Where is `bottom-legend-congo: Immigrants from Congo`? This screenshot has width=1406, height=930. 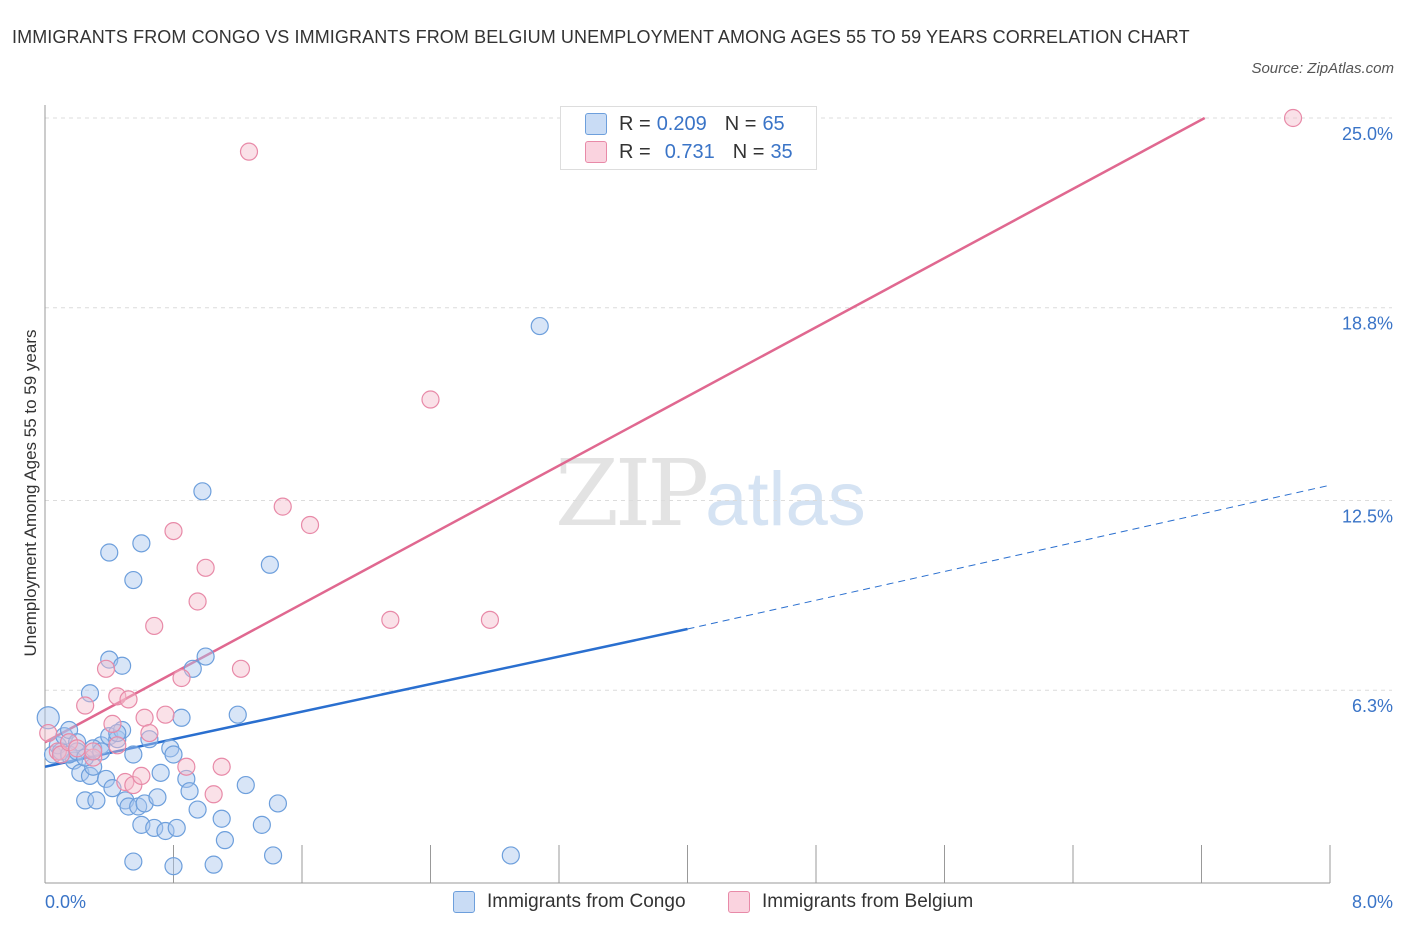
bottom-legend-congo: Immigrants from Congo is located at coordinates (569, 902).